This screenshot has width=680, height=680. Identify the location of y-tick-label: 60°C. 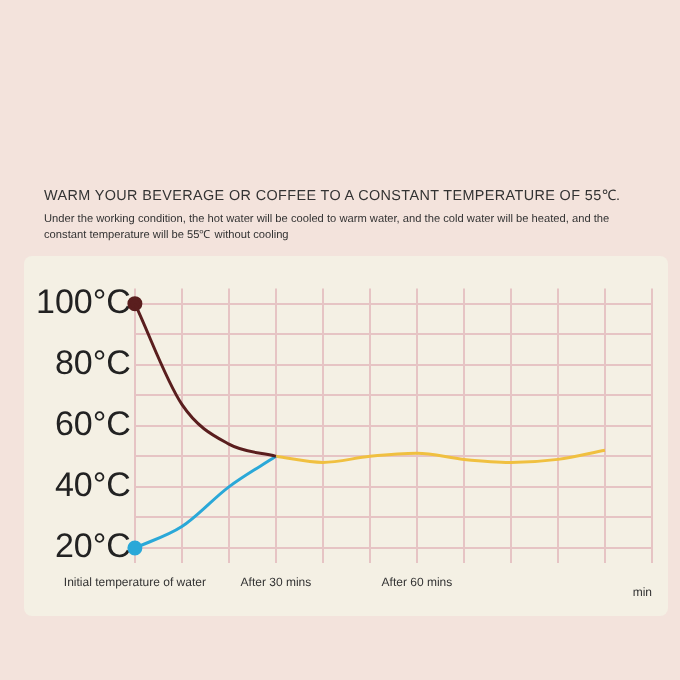
(92, 424).